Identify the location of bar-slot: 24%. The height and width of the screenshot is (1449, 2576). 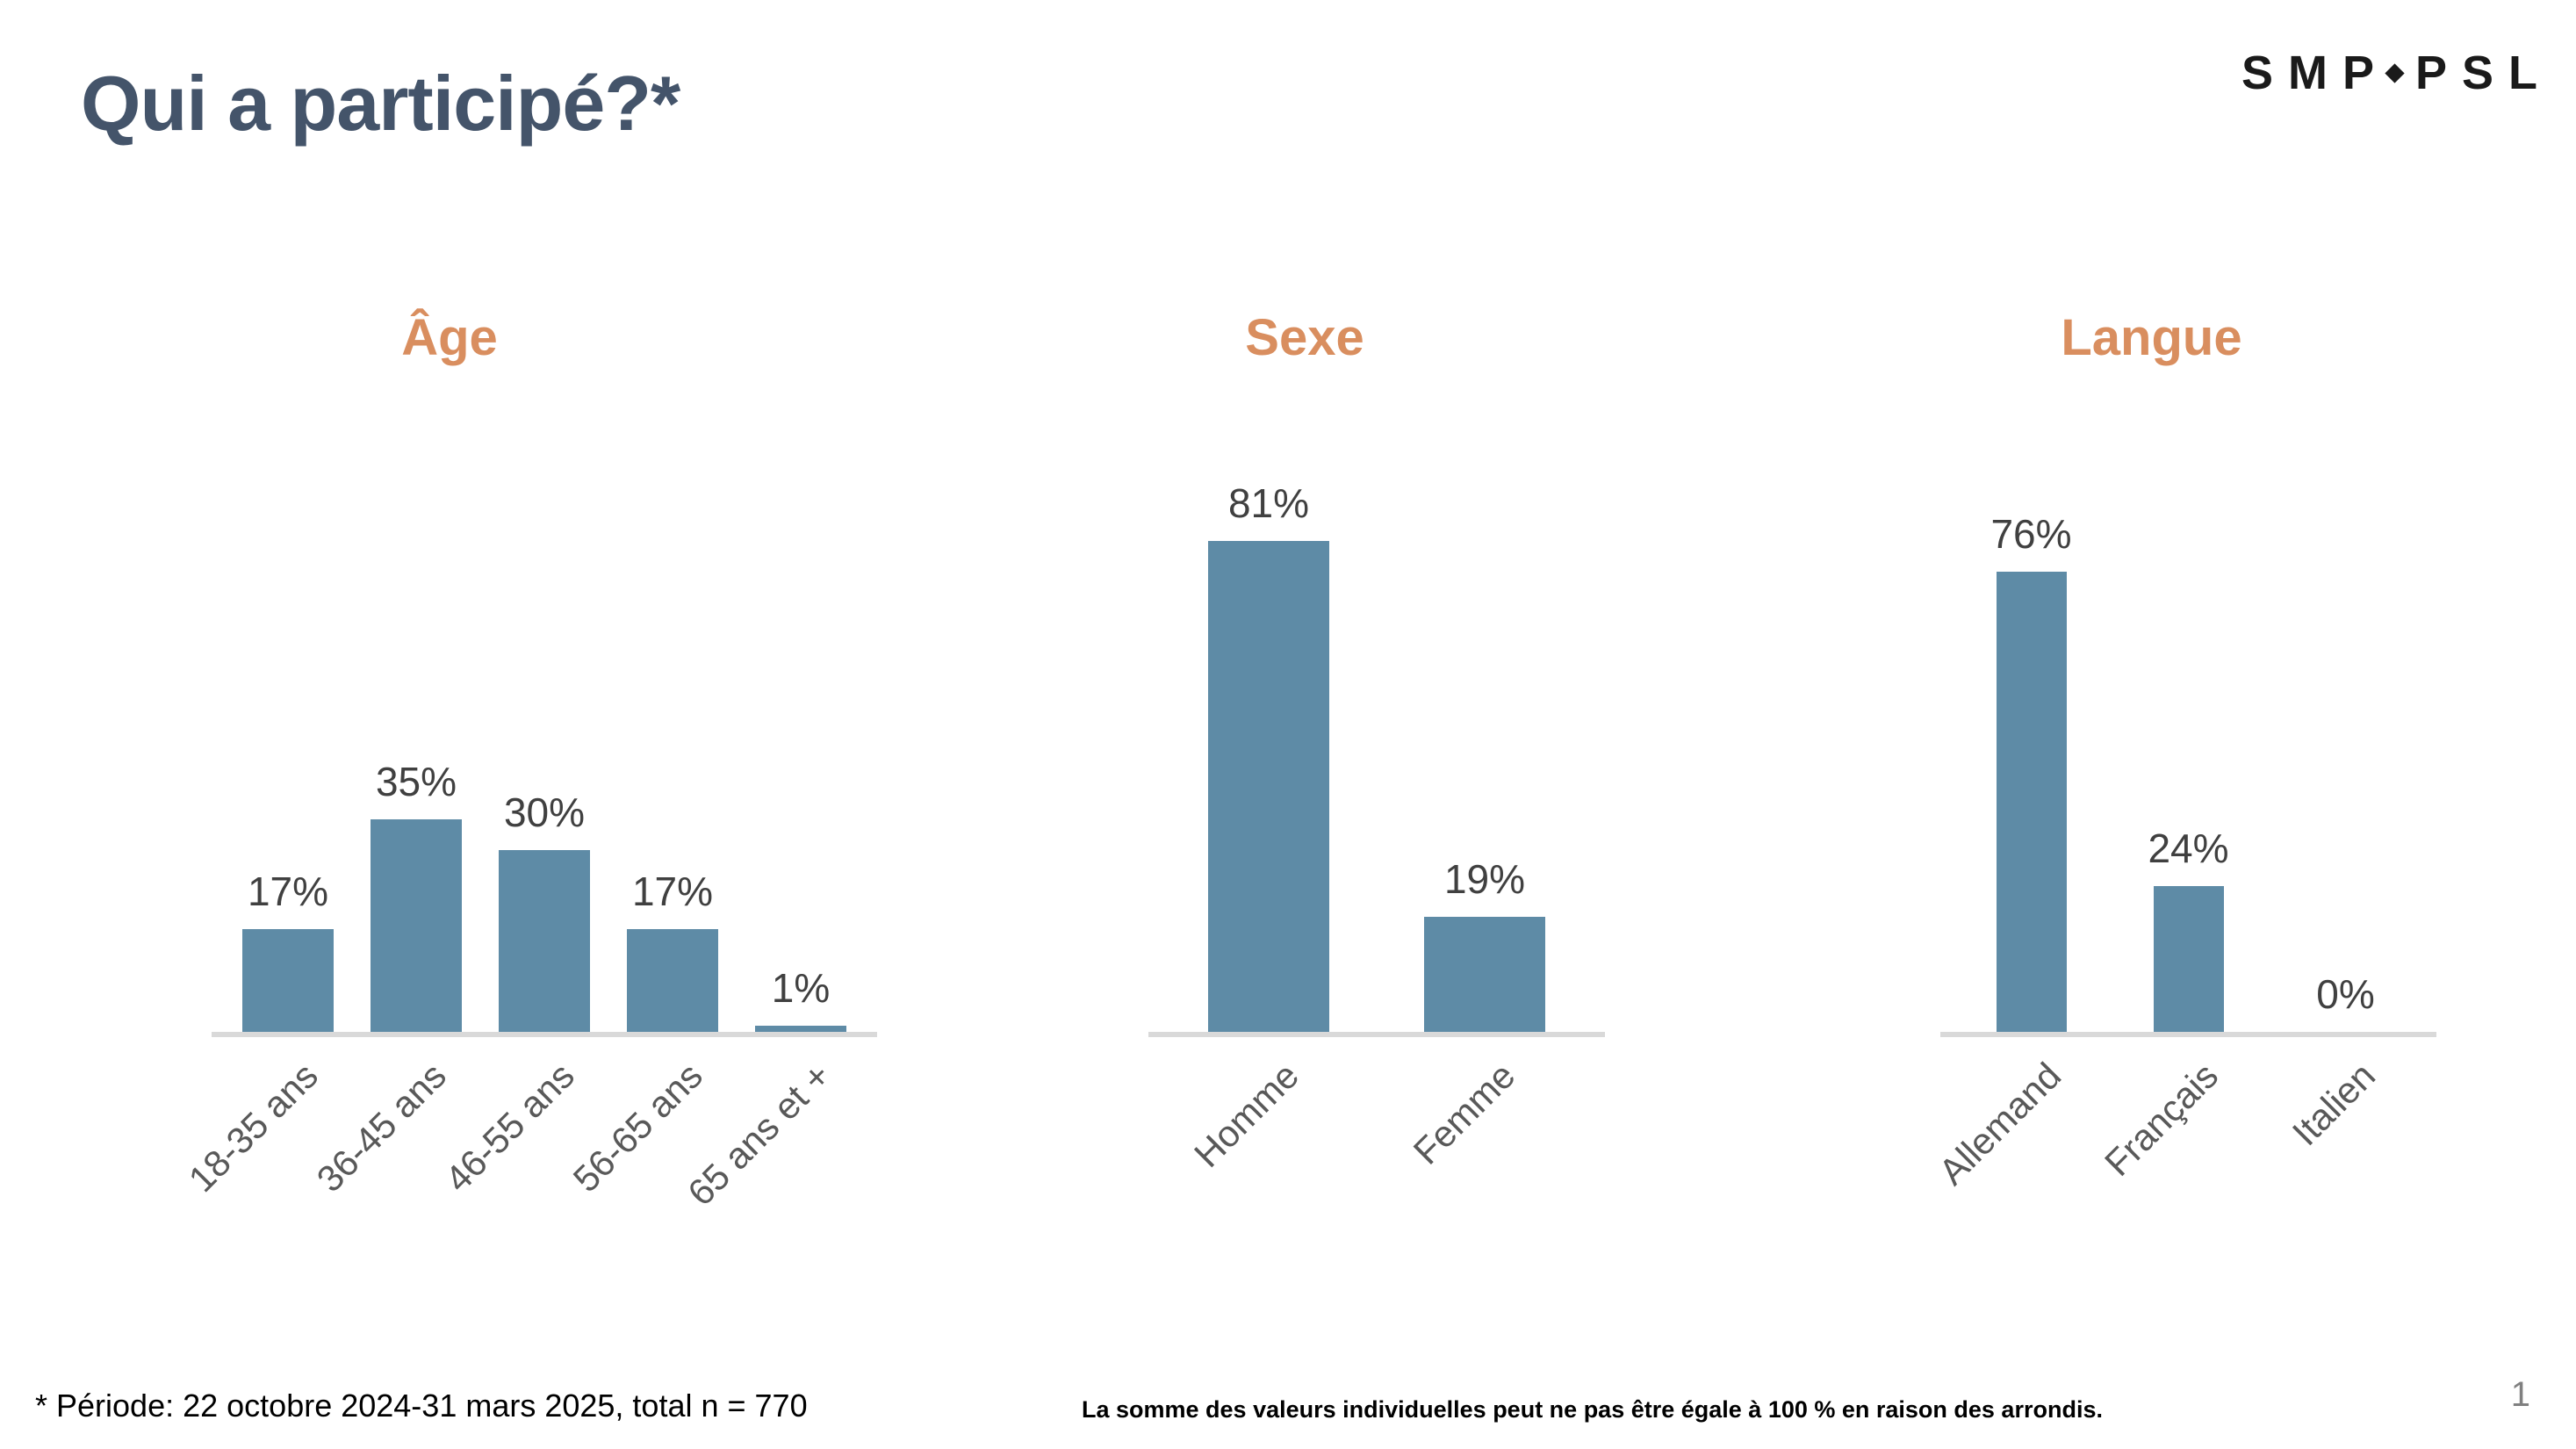
(2188, 705).